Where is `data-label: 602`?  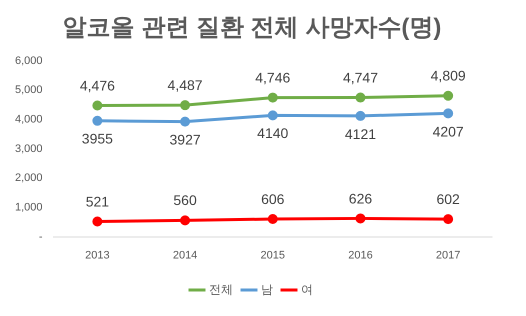 data-label: 602 is located at coordinates (448, 199).